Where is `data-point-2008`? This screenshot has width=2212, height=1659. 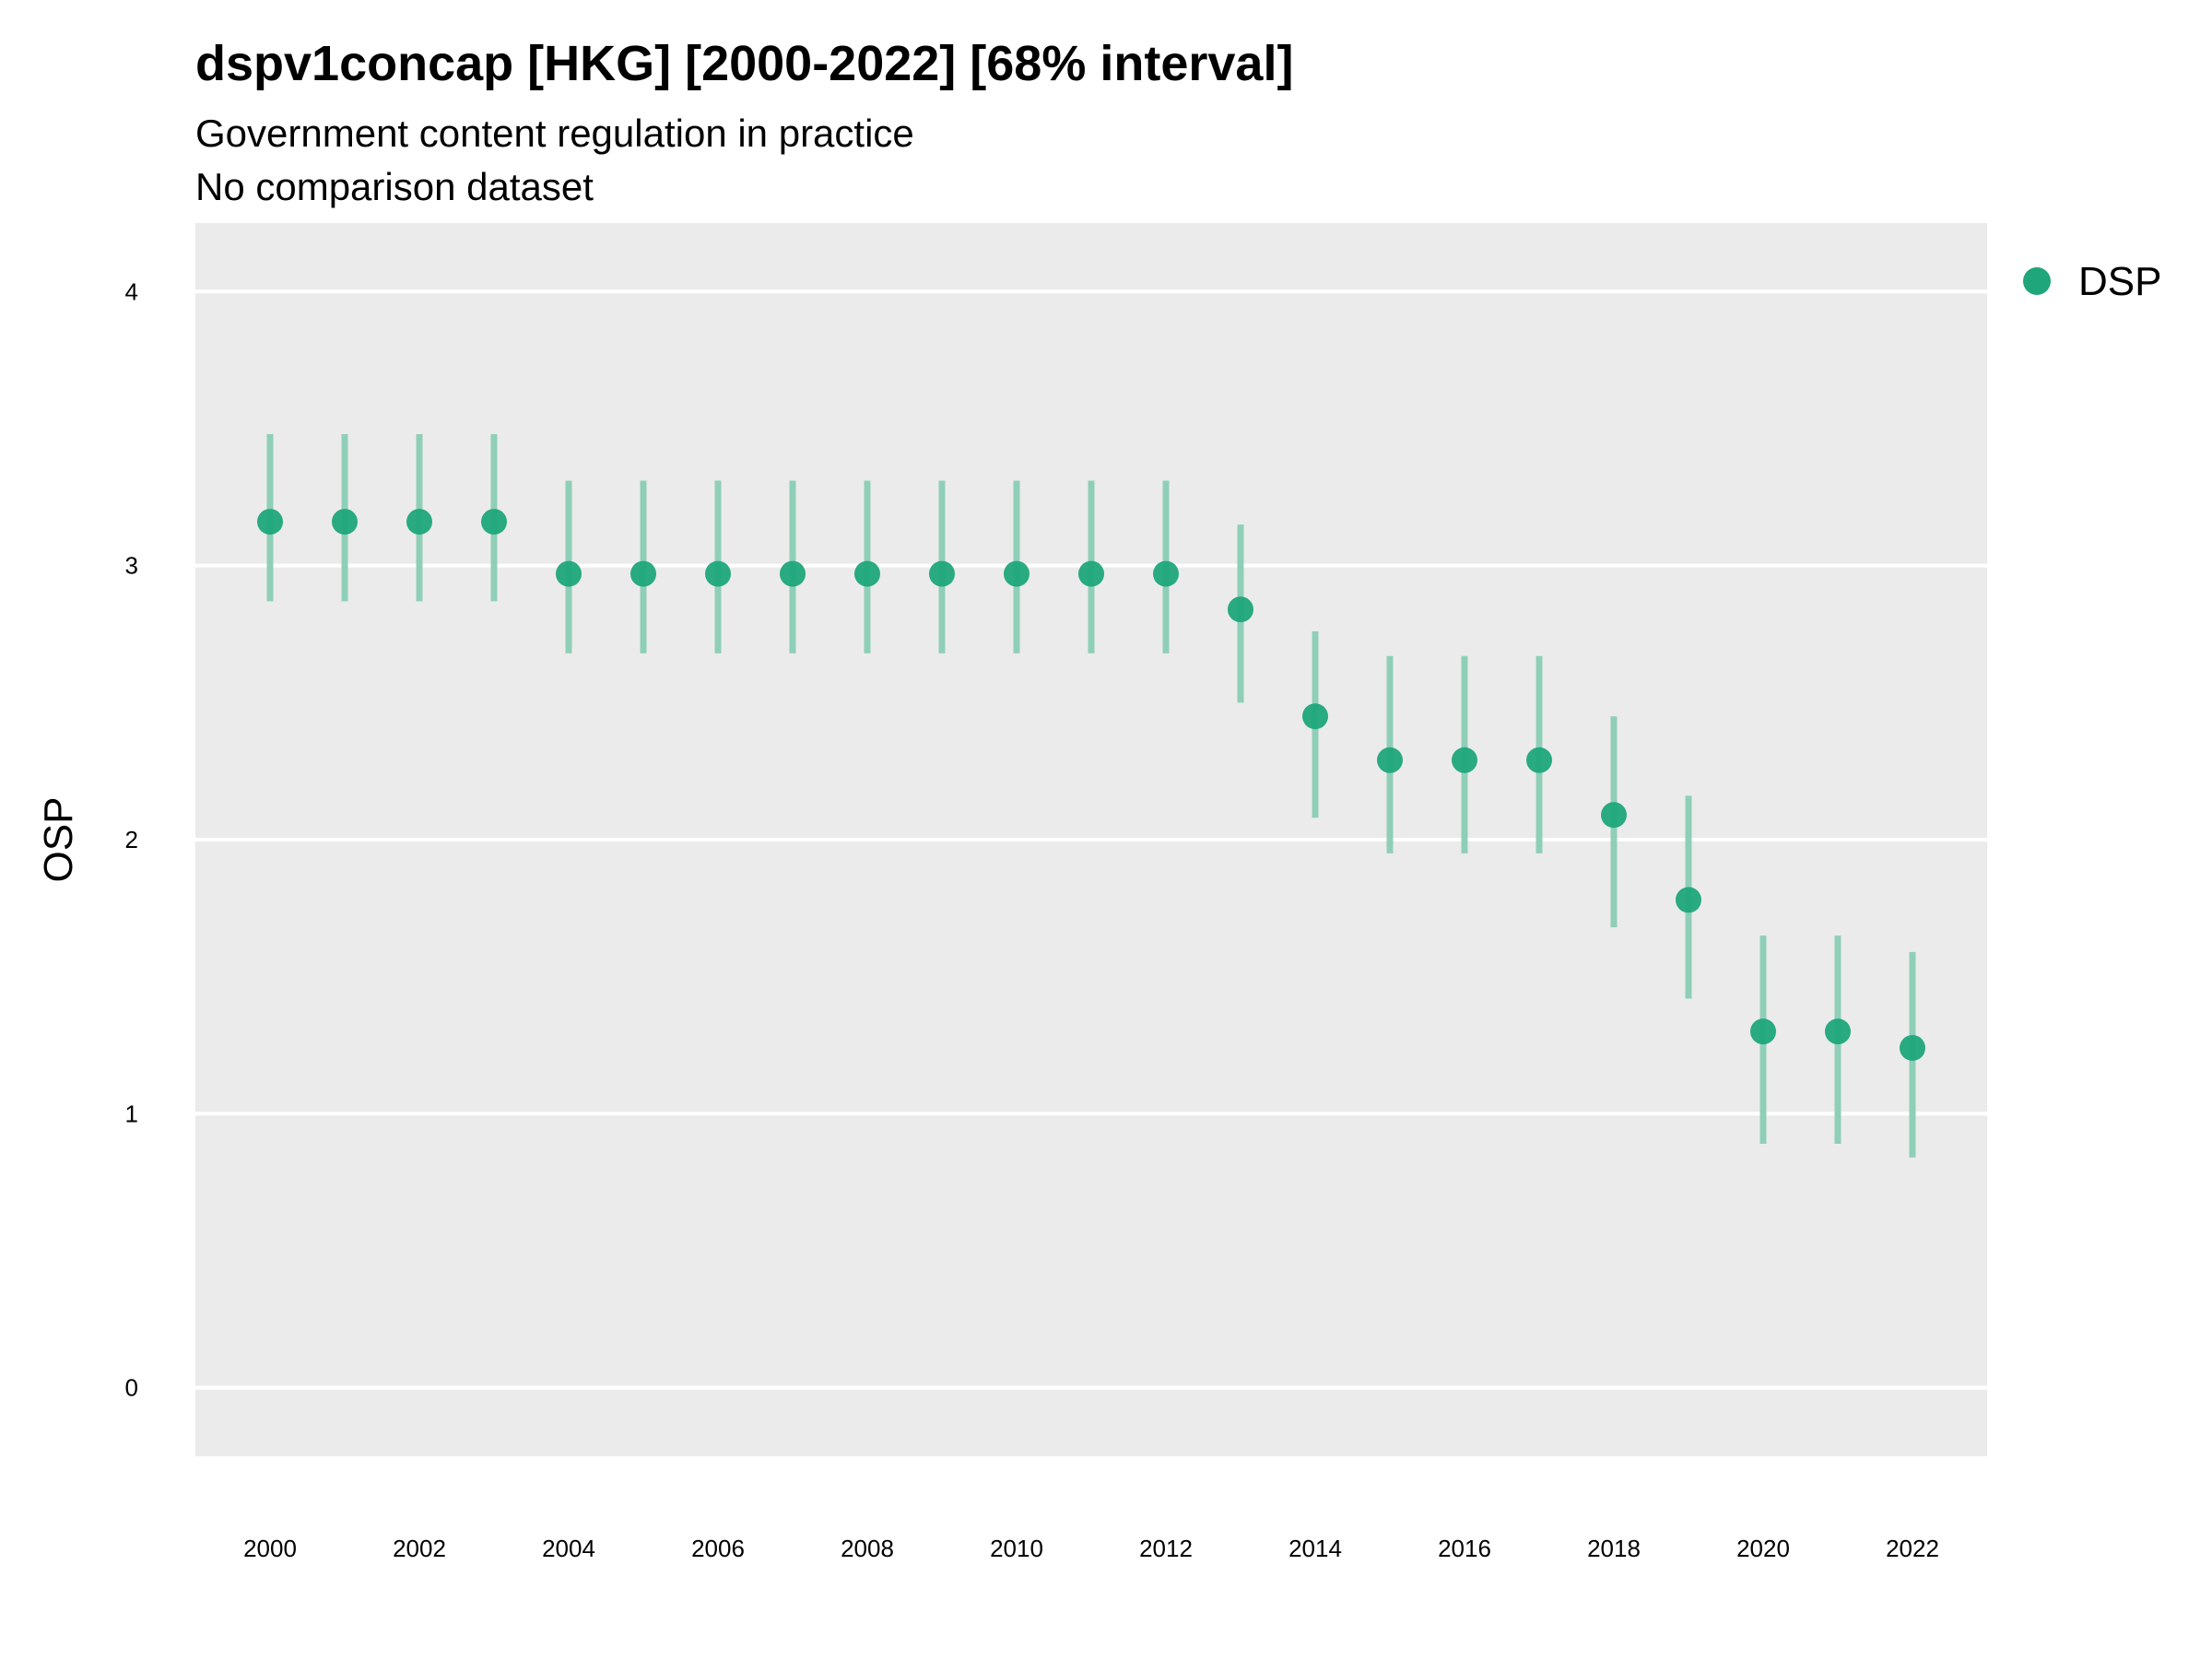 data-point-2008 is located at coordinates (867, 573).